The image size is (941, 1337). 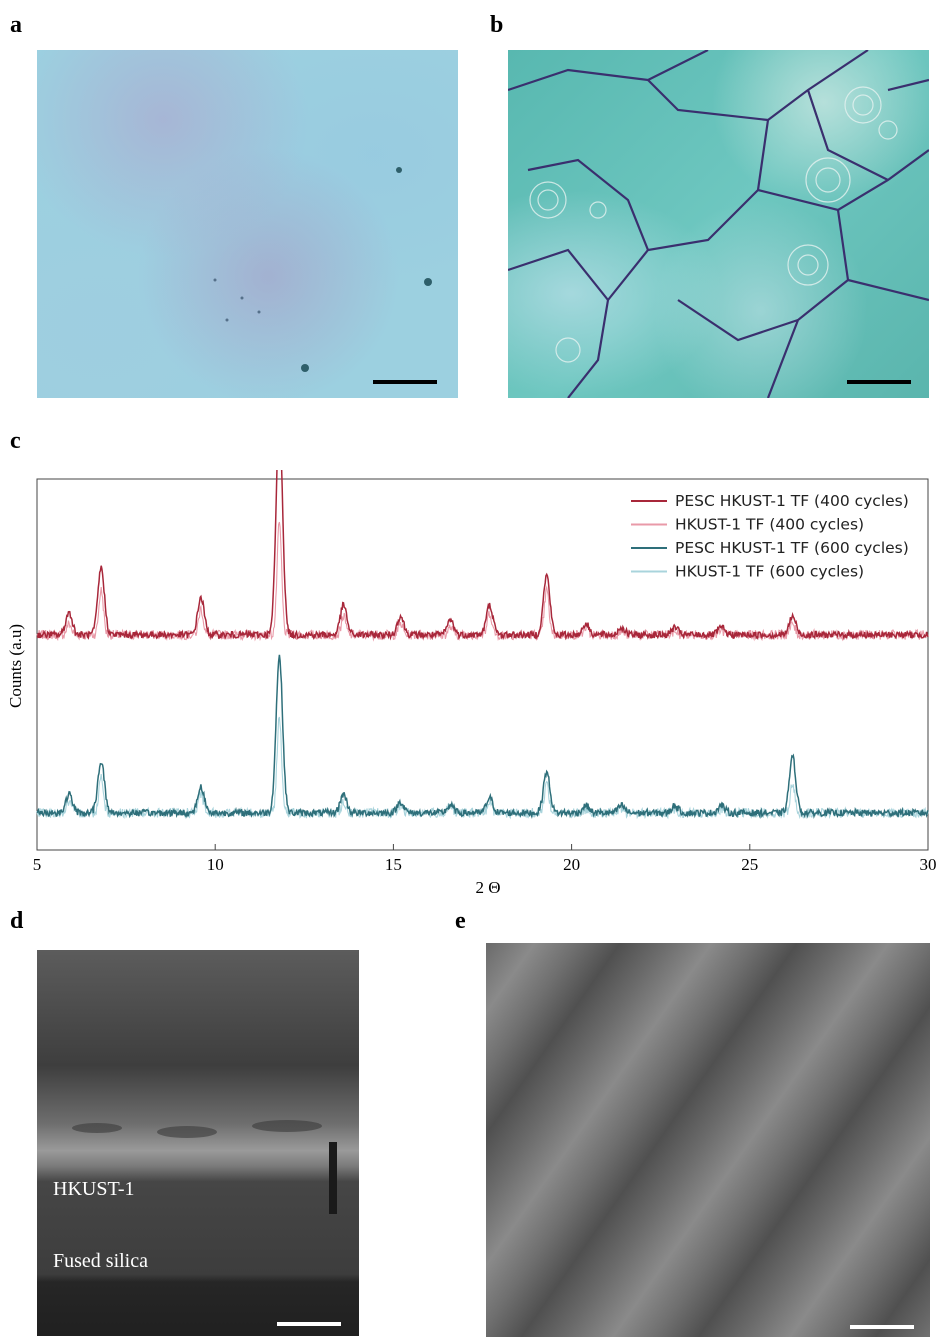 I want to click on sem-cross-section-d: HKUST-1 Fused silica, so click(x=198, y=1143).